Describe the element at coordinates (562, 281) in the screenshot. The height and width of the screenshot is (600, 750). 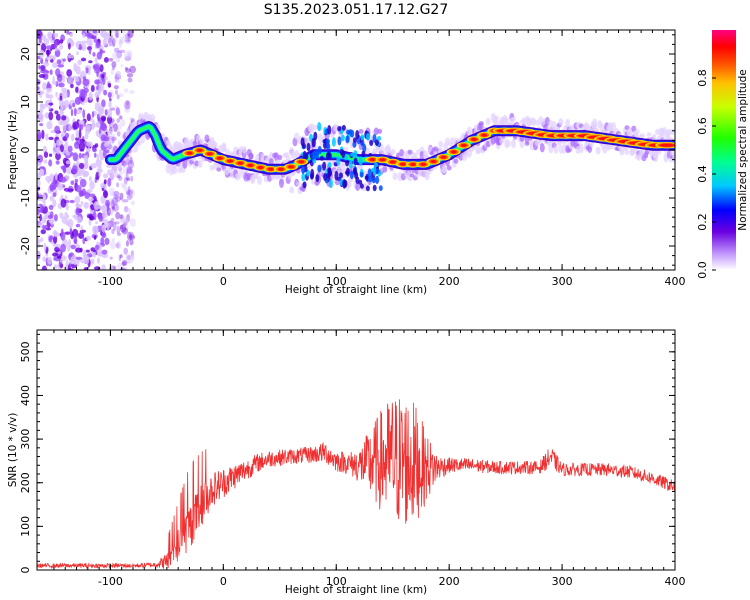
I see `x-tick-label: 300` at that location.